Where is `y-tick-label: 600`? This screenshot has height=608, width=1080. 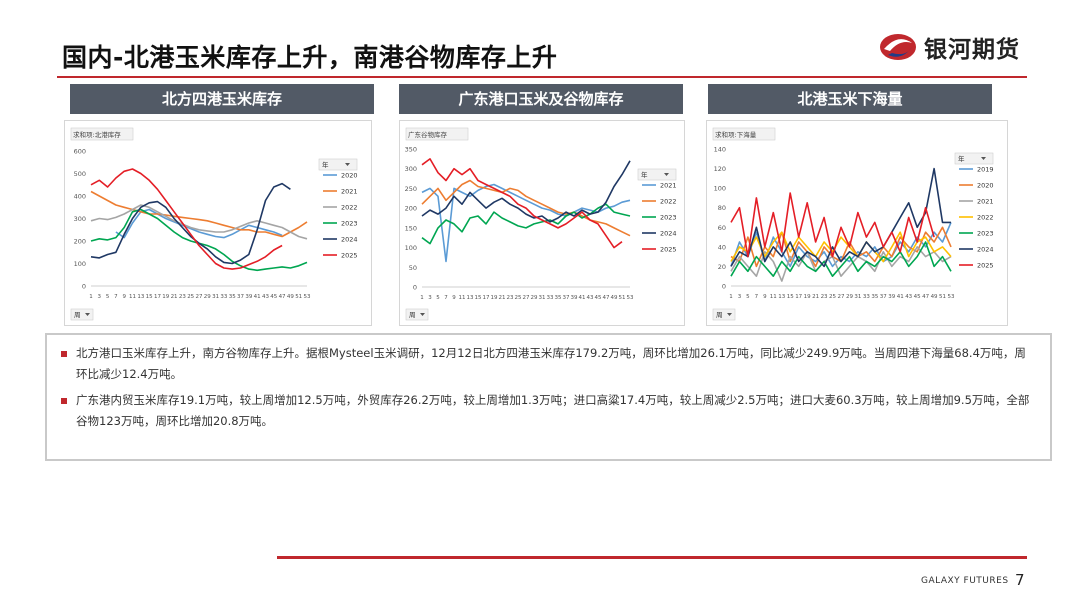
y-tick-label: 600 is located at coordinates (80, 152).